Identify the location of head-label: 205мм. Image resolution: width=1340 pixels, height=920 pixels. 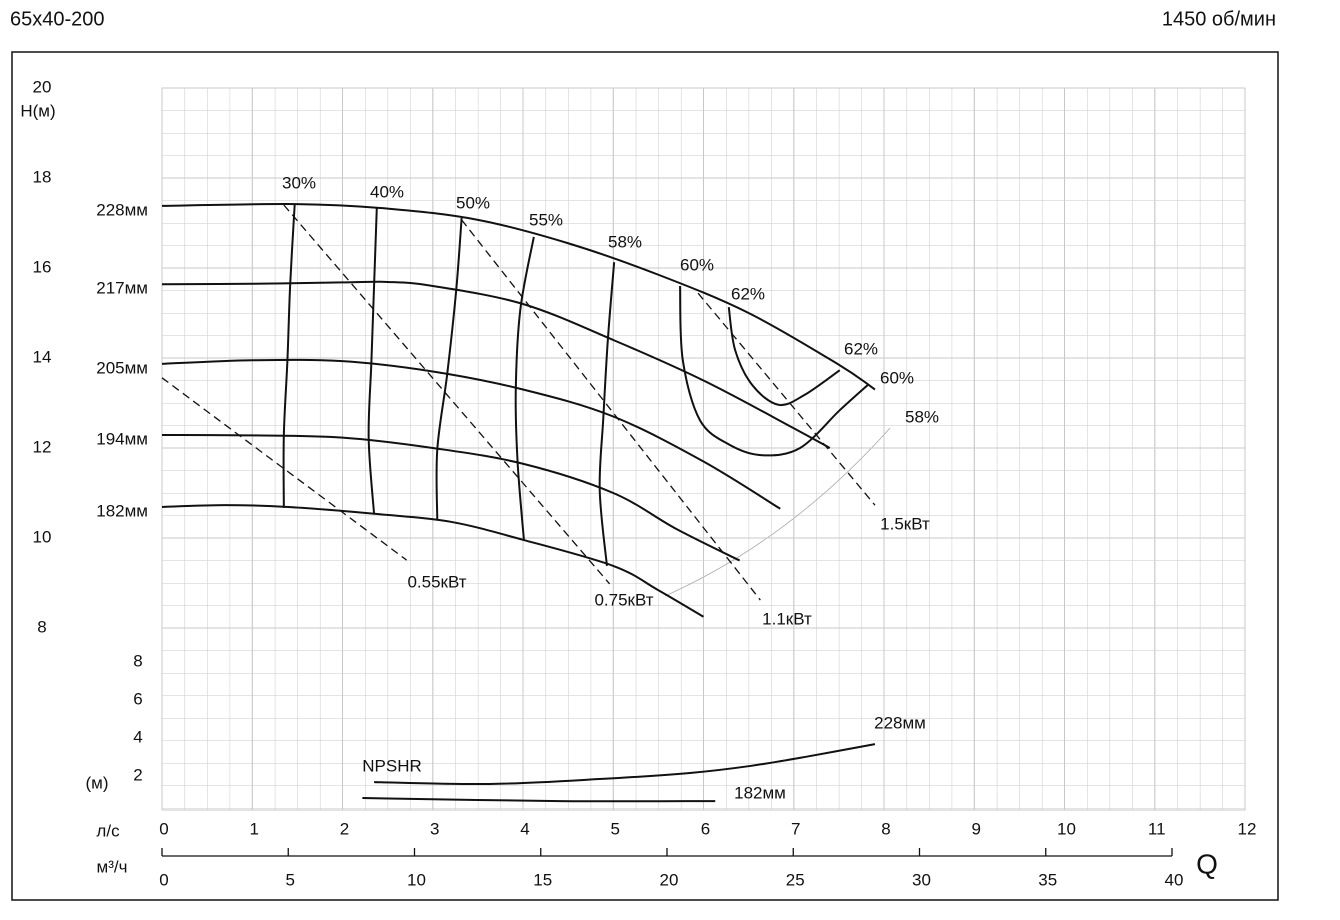
(122, 367).